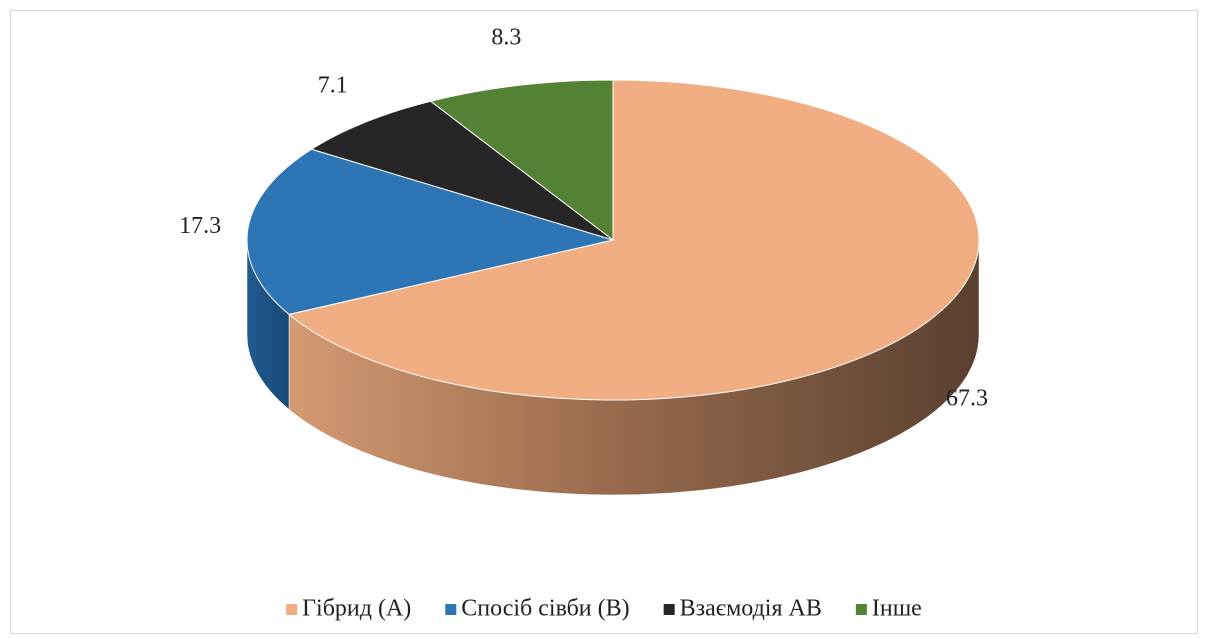  What do you see at coordinates (356, 609) in the screenshot?
I see `legend-label: Гібрид (A)` at bounding box center [356, 609].